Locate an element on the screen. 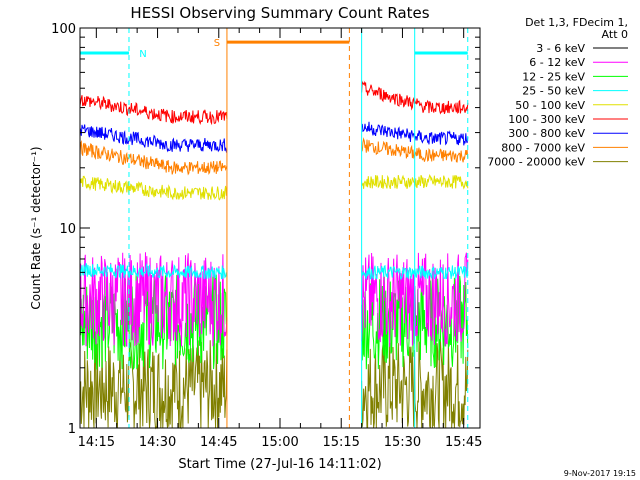 The width and height of the screenshot is (640, 480). series-25-50-kev is located at coordinates (274, 271).